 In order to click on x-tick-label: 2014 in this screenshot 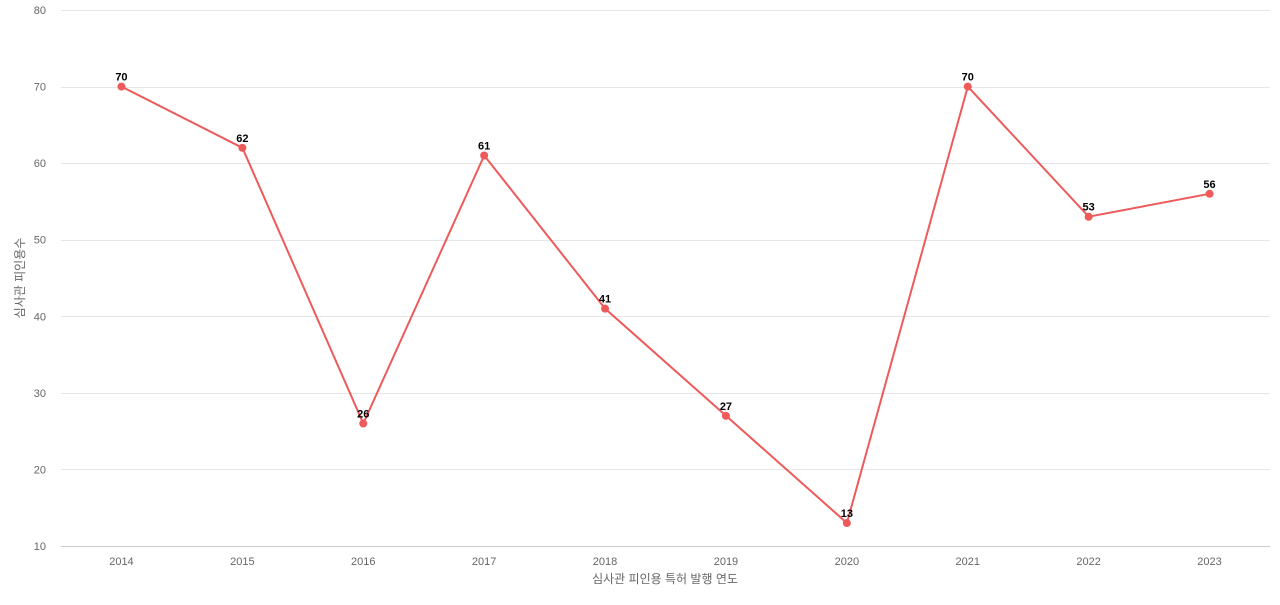, I will do `click(121, 562)`.